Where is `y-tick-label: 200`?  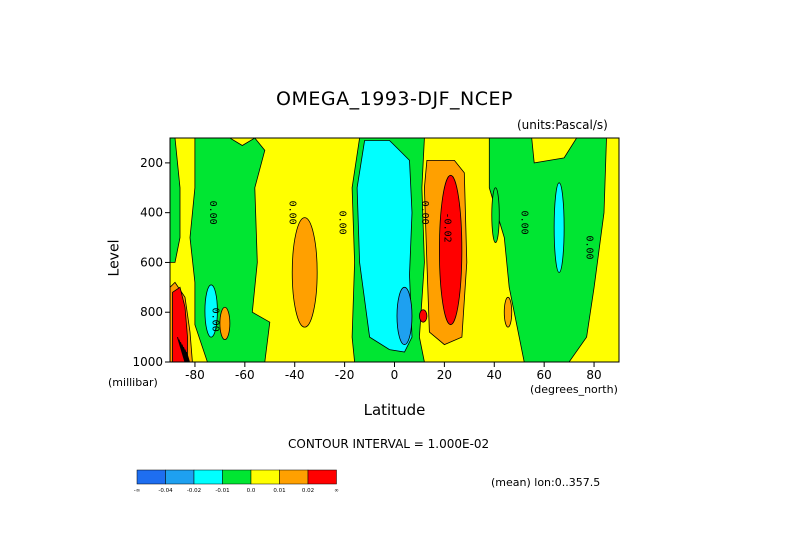
y-tick-label: 200 is located at coordinates (151, 163).